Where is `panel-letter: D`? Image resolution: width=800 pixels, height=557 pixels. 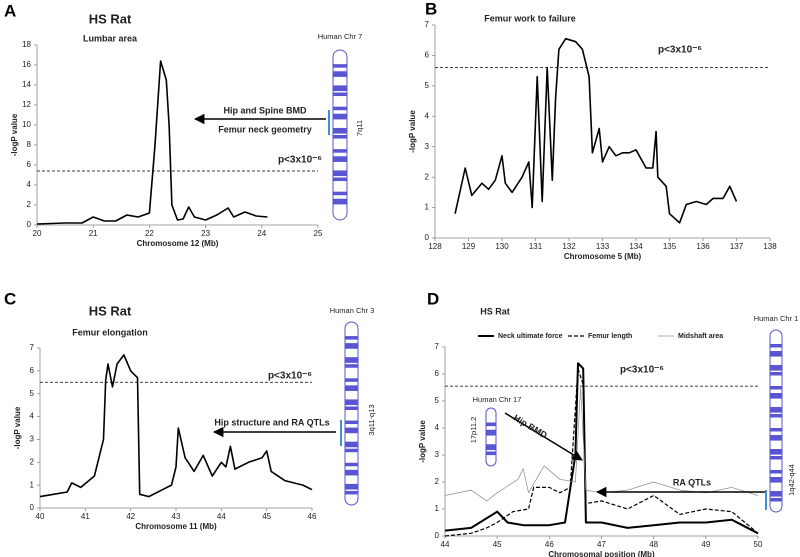
panel-letter: D is located at coordinates (433, 298).